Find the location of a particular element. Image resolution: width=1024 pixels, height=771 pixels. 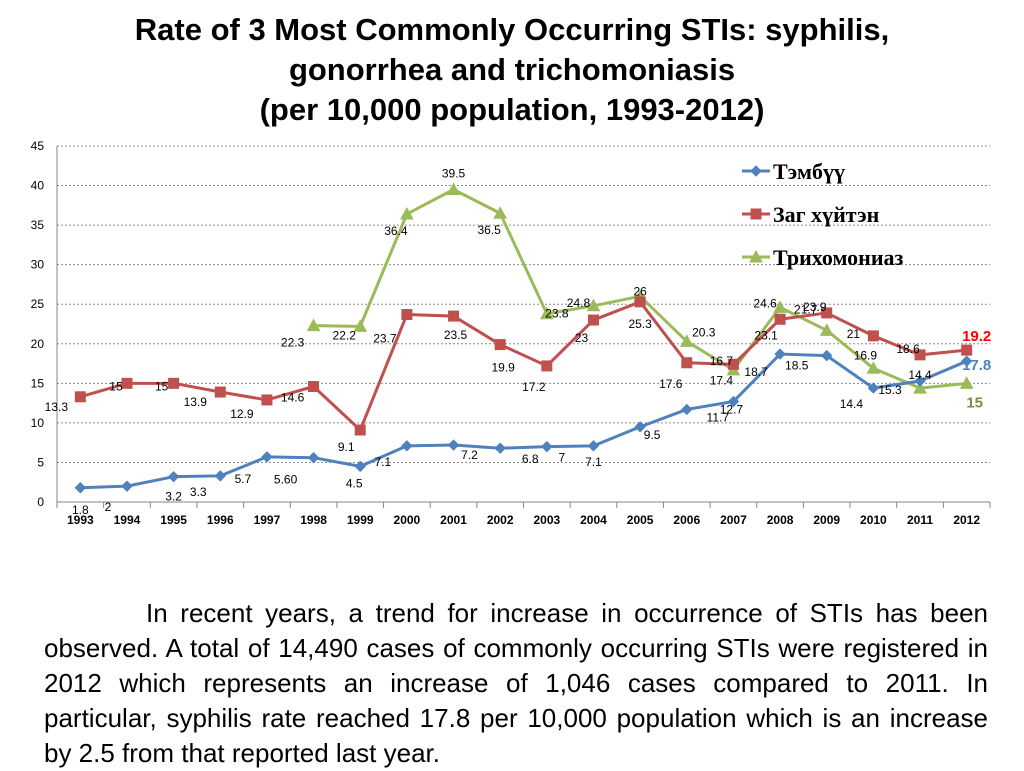

y-tick-label: 25 is located at coordinates (38, 304).